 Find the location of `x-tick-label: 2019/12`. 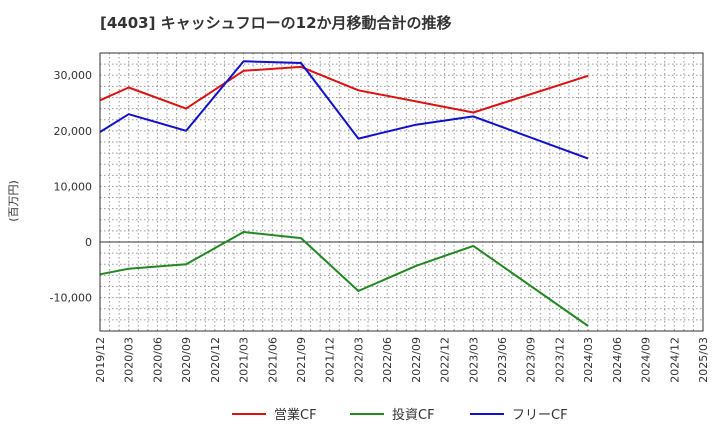

x-tick-label: 2019/12 is located at coordinates (100, 360).